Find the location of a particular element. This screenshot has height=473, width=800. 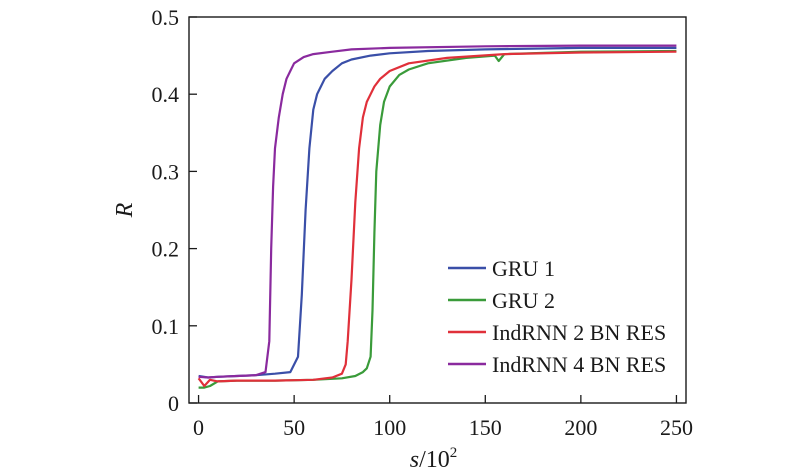

legend: GRU 1 GRU 2 IndRNN 2 BN RES IndRNN 4 BN RES is located at coordinates (557, 316).